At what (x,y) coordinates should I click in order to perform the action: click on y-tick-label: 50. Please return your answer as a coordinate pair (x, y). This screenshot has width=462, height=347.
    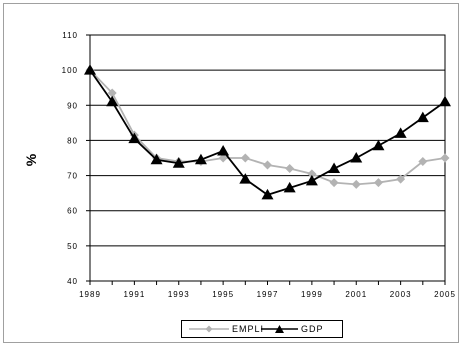
    Looking at the image, I should click on (72, 246).